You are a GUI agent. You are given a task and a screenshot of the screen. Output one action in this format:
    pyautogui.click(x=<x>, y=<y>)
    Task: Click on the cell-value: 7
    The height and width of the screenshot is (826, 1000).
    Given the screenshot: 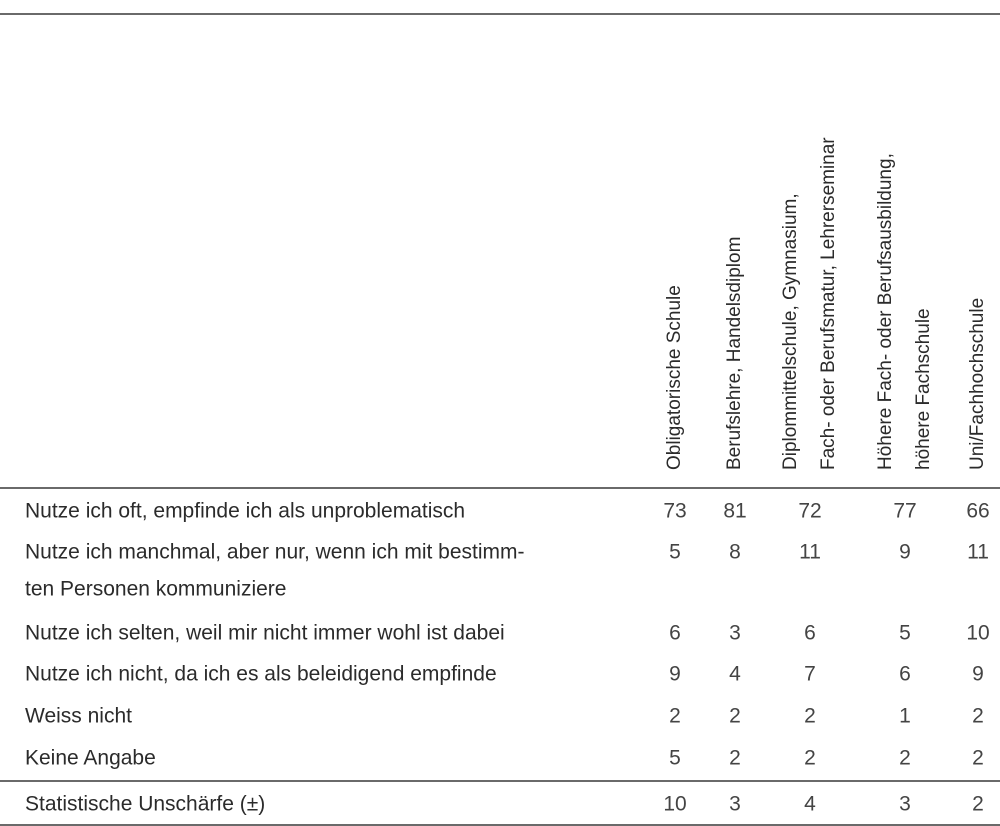 What is the action you would take?
    pyautogui.click(x=810, y=674)
    